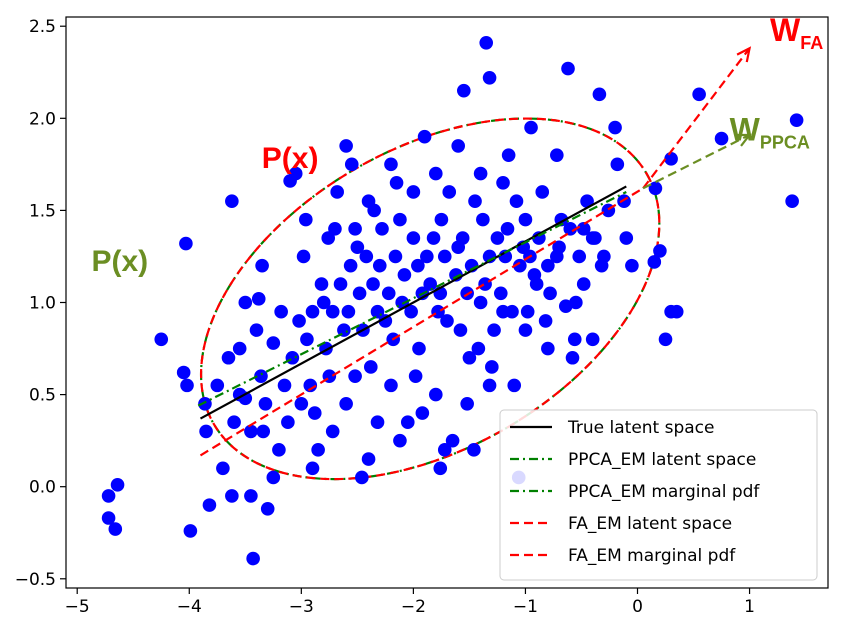  What do you see at coordinates (637, 607) in the screenshot?
I see `x-tick-label: 0` at bounding box center [637, 607].